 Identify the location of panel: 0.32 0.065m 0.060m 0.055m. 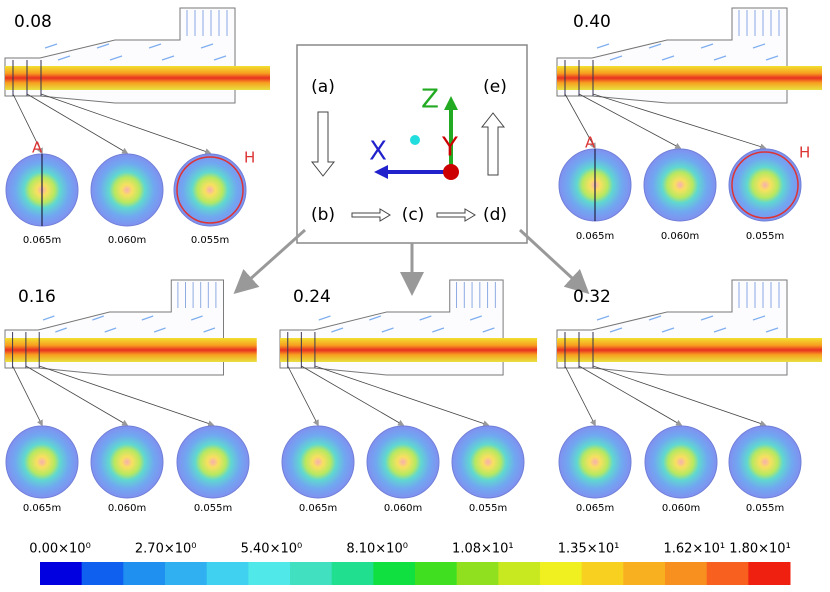
(689, 396).